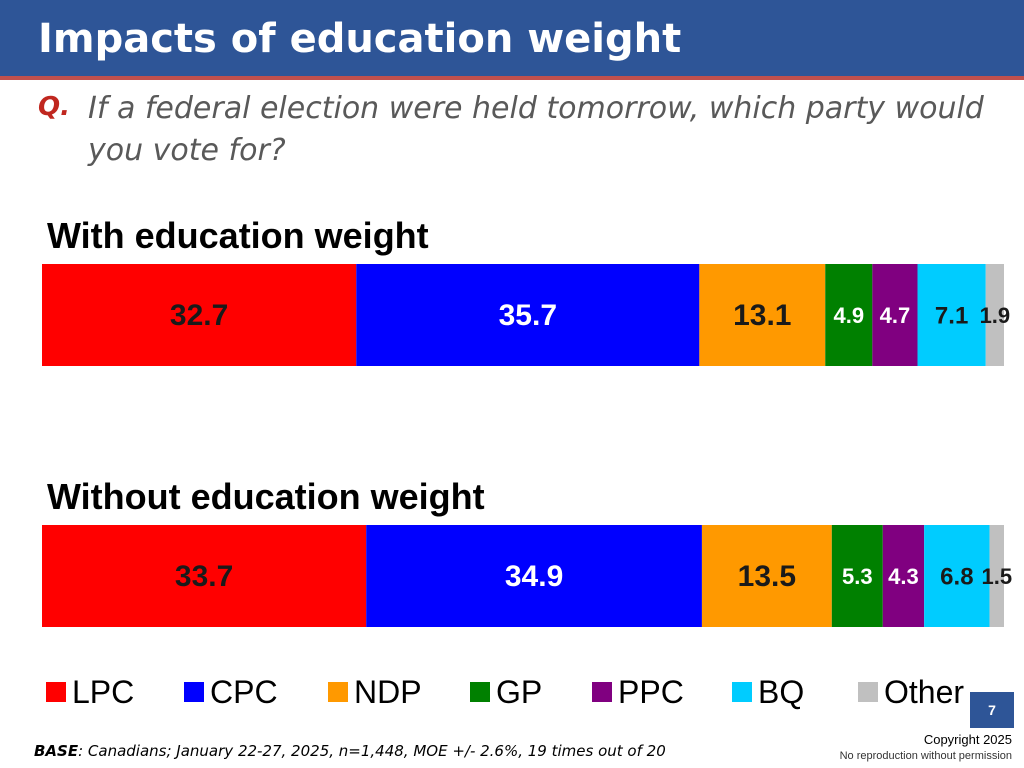 This screenshot has width=1024, height=768. I want to click on data-label-ppc-2: 4.3, so click(903, 576).